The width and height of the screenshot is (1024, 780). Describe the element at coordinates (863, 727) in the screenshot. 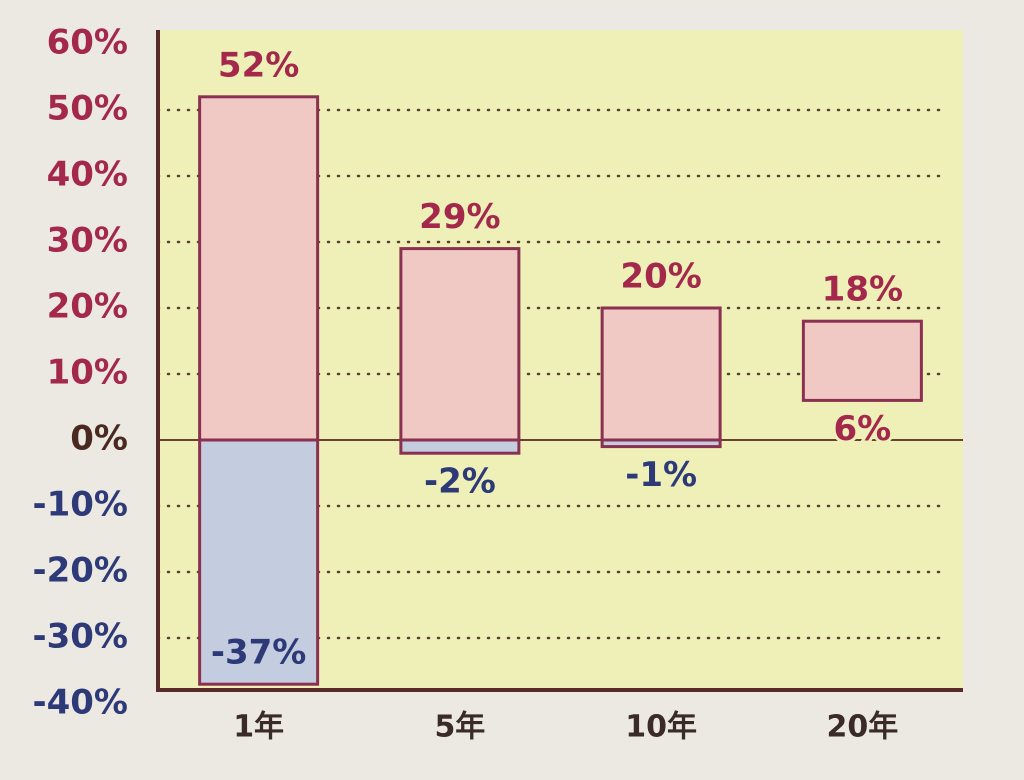

I see `x-tick-label: 20年` at that location.